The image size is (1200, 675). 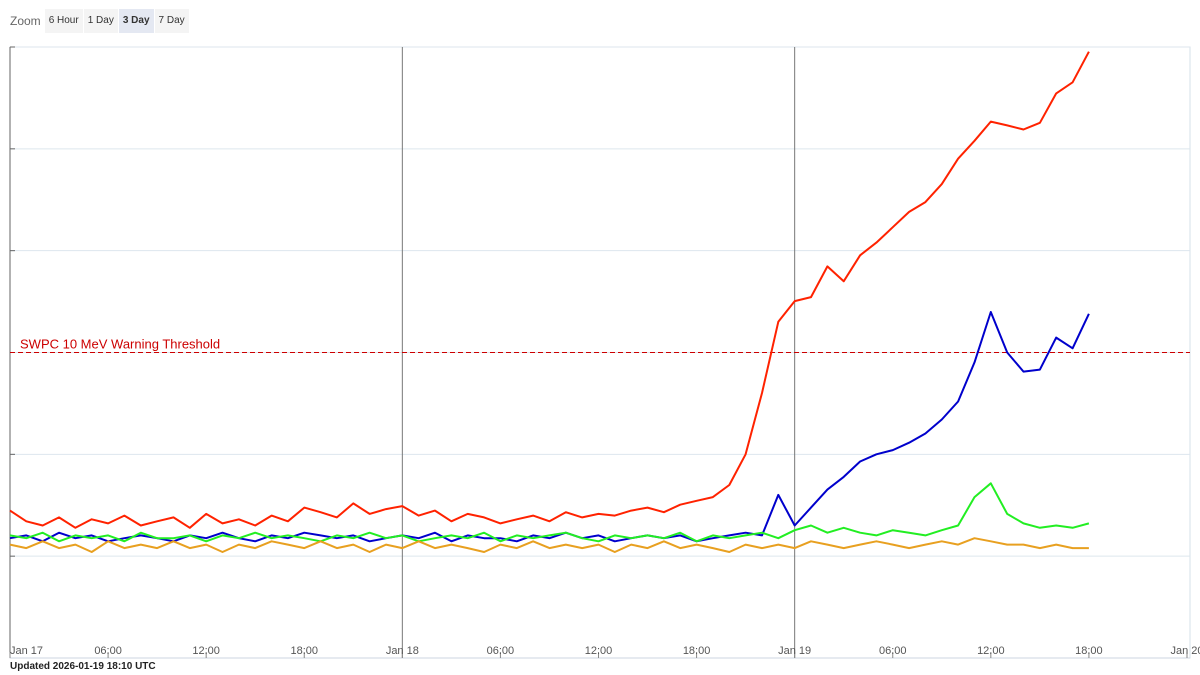 I want to click on zoom-label: Zoom, so click(x=25, y=21).